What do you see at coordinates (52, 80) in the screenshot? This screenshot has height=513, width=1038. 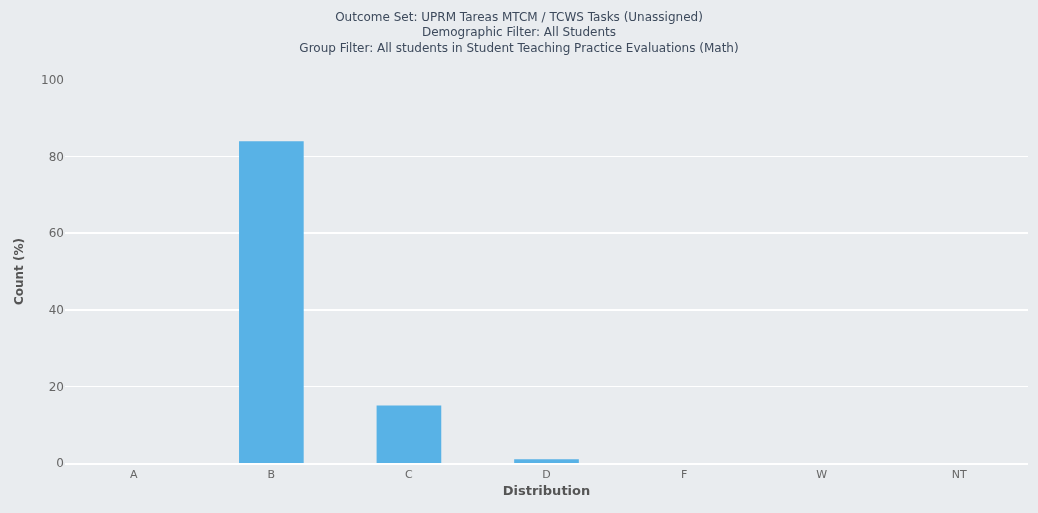 I see `y-tick-label: 100` at bounding box center [52, 80].